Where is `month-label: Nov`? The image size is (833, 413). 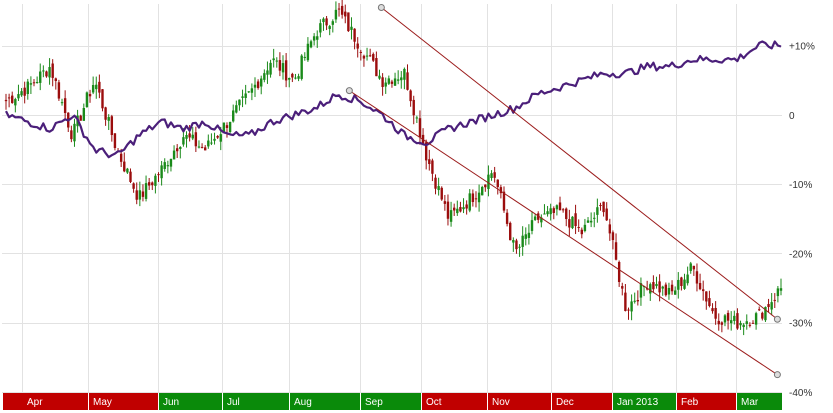
month-label: Nov is located at coordinates (501, 402).